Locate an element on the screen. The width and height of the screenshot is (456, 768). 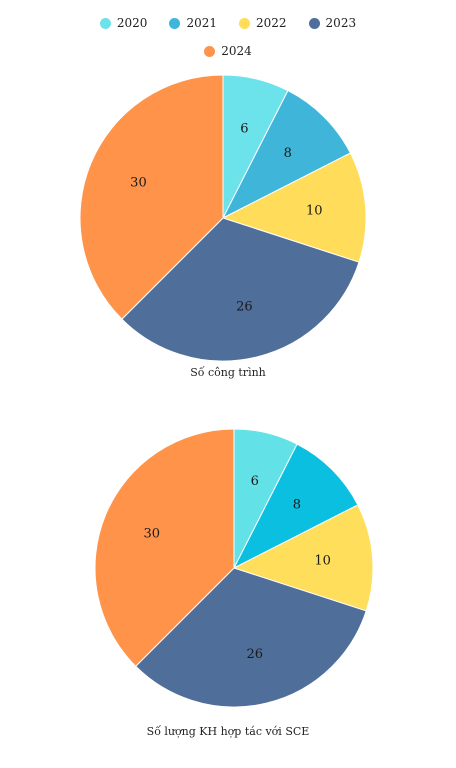
legend-item-2022: 2022 is located at coordinates (263, 23).